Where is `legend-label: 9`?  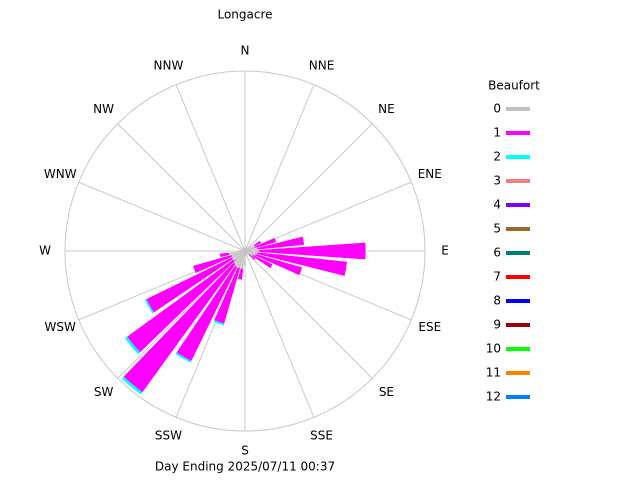 legend-label: 9 is located at coordinates (497, 325).